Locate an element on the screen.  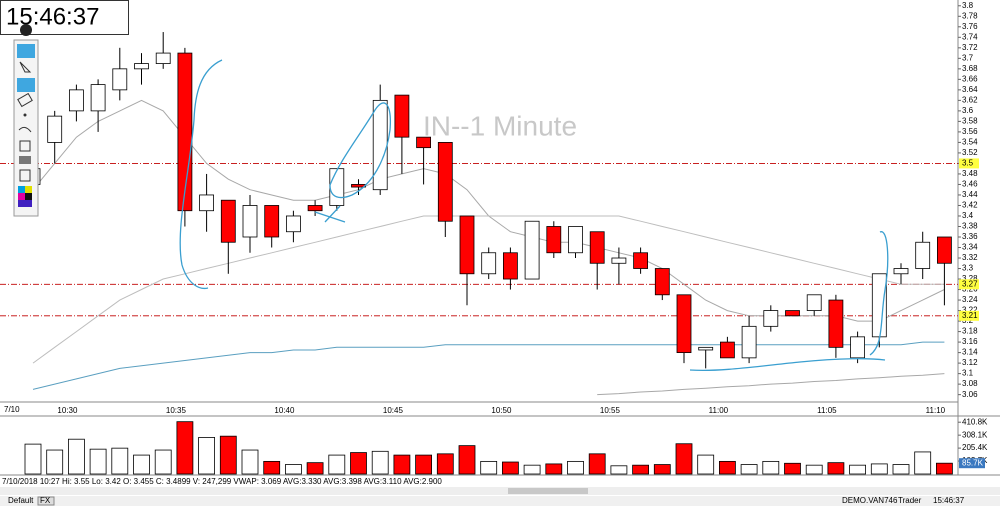
scrollbar-track is located at coordinates (500, 491).